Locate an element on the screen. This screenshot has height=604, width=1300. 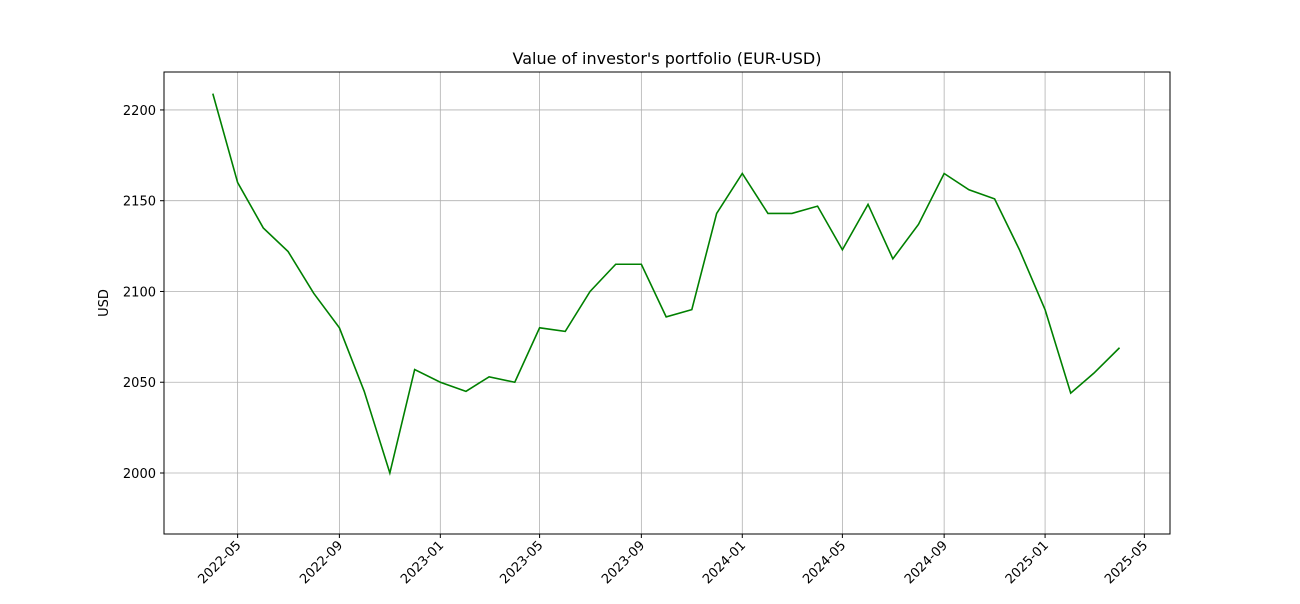
y-tick-label: 2050 is located at coordinates (139, 383).